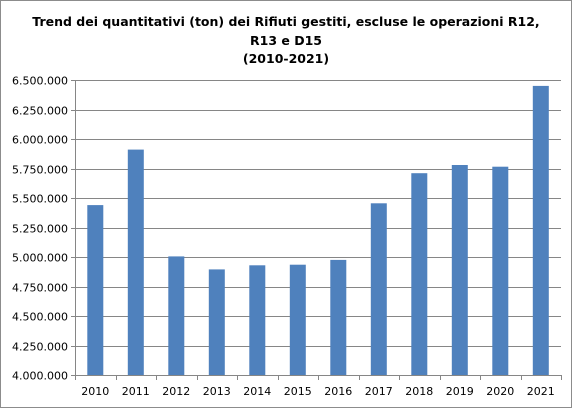 The width and height of the screenshot is (572, 408). What do you see at coordinates (378, 289) in the screenshot?
I see `bar-2017` at bounding box center [378, 289].